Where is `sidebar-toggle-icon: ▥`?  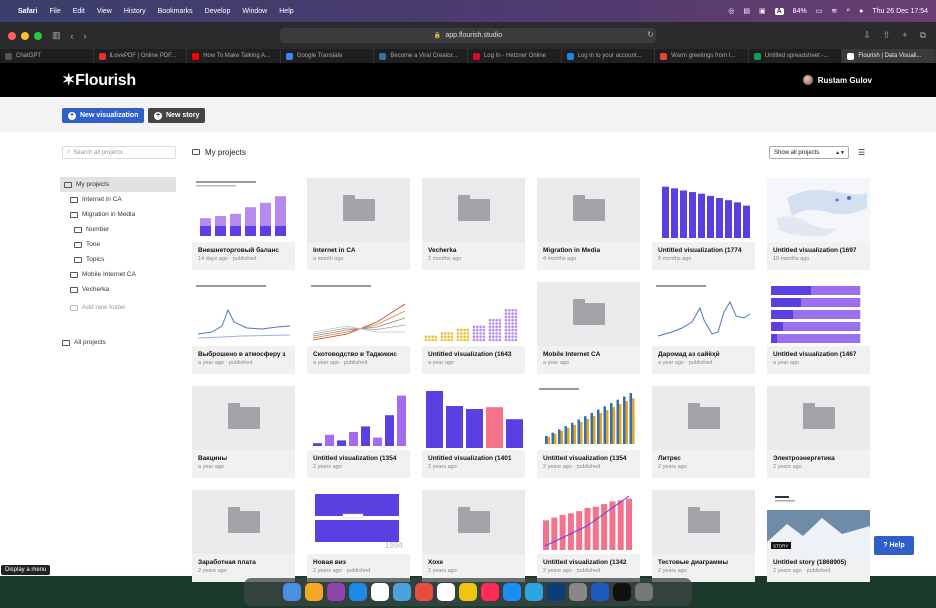 sidebar-toggle-icon: ▥ is located at coordinates (56, 35).